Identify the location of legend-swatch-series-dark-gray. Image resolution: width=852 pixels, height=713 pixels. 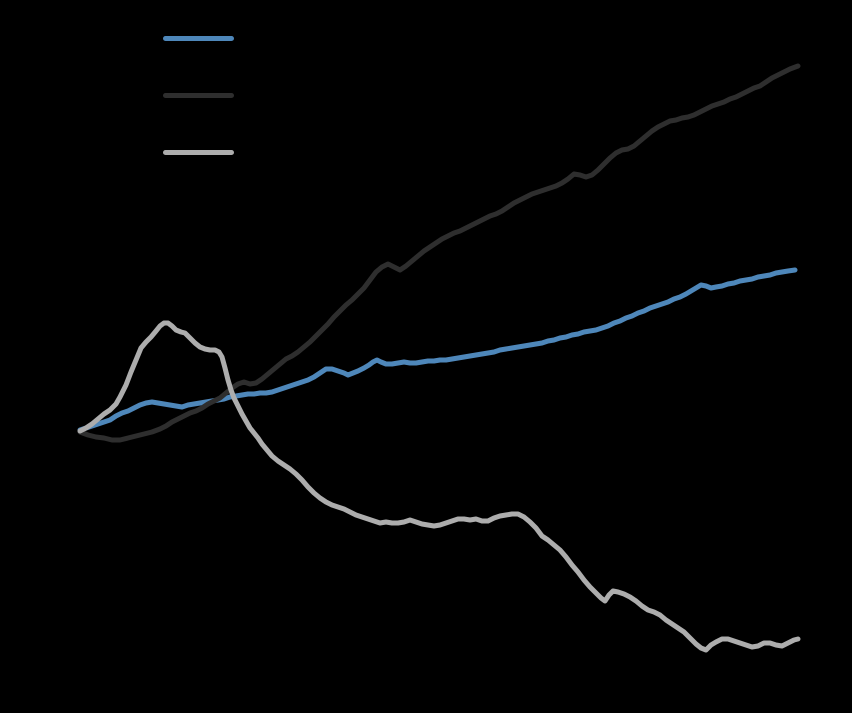
(198, 95).